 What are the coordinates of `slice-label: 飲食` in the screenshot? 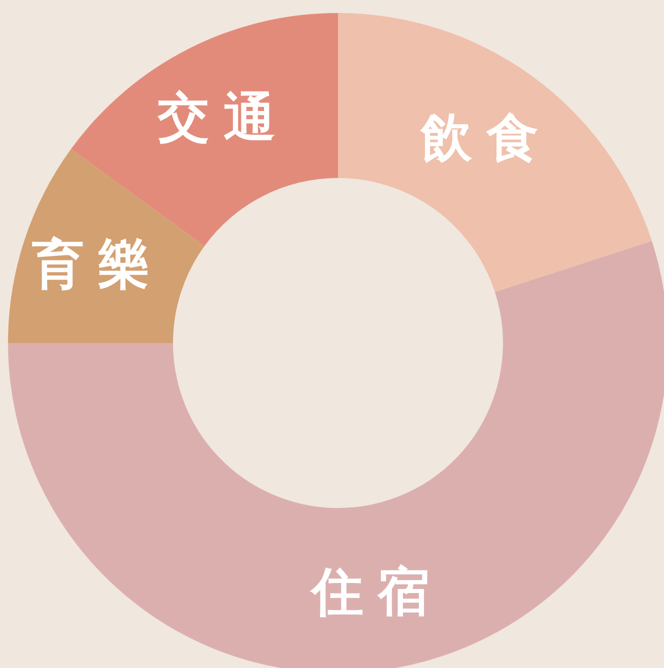 It's located at (485, 138).